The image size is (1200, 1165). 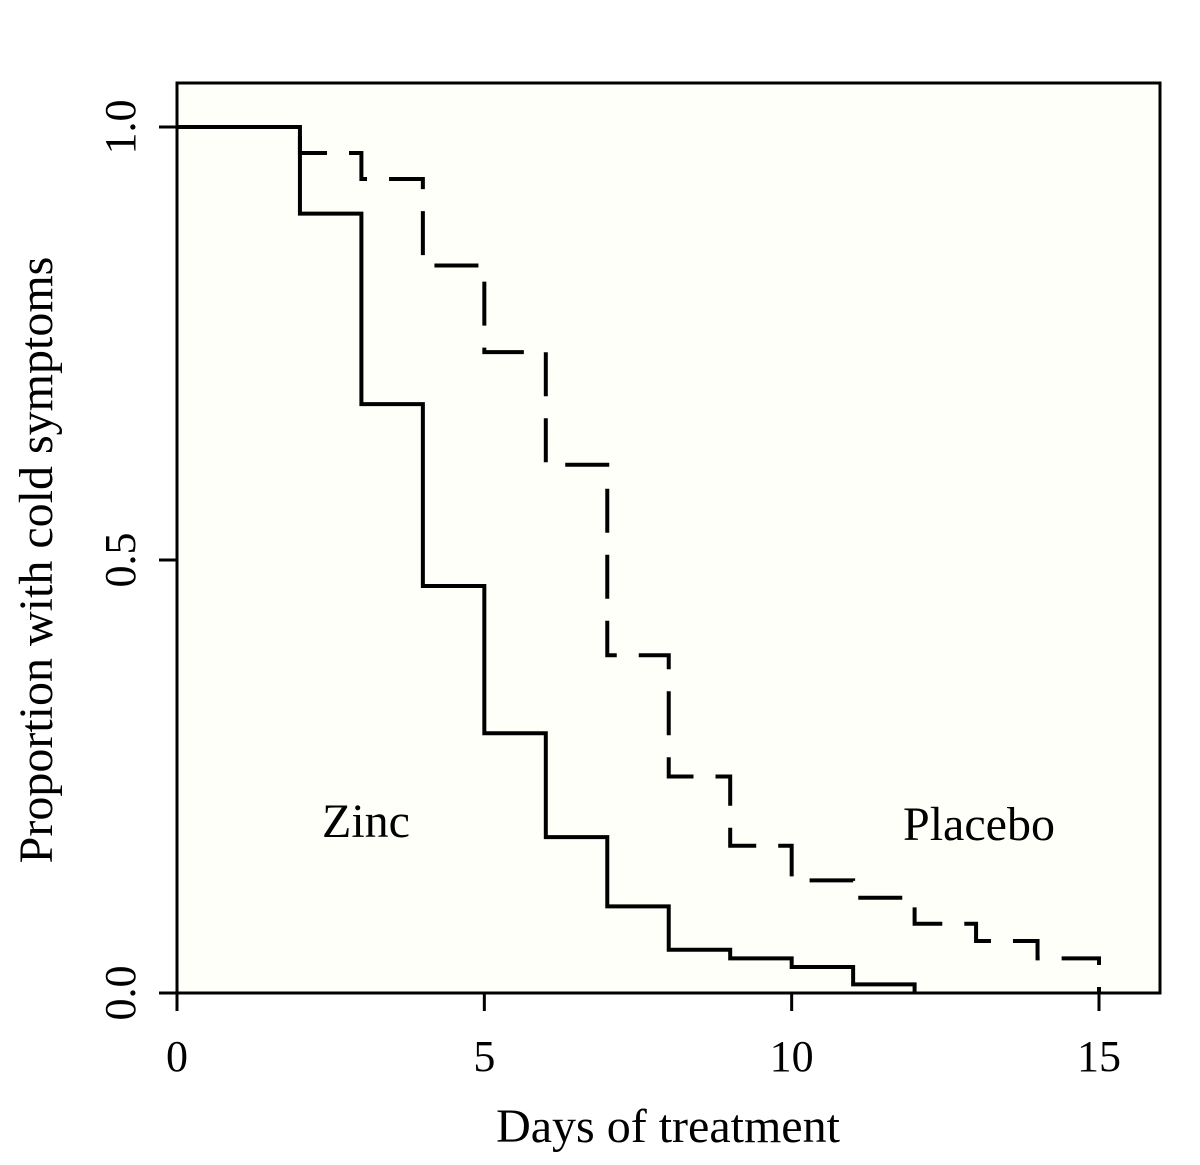 I want to click on x-tick-label-15: 15, so click(x=1099, y=1056).